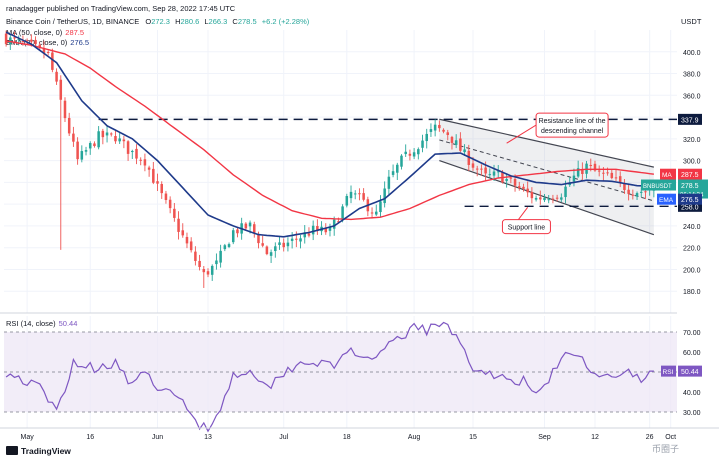 This screenshot has width=719, height=463. I want to click on time-tick-label: 12, so click(595, 437).